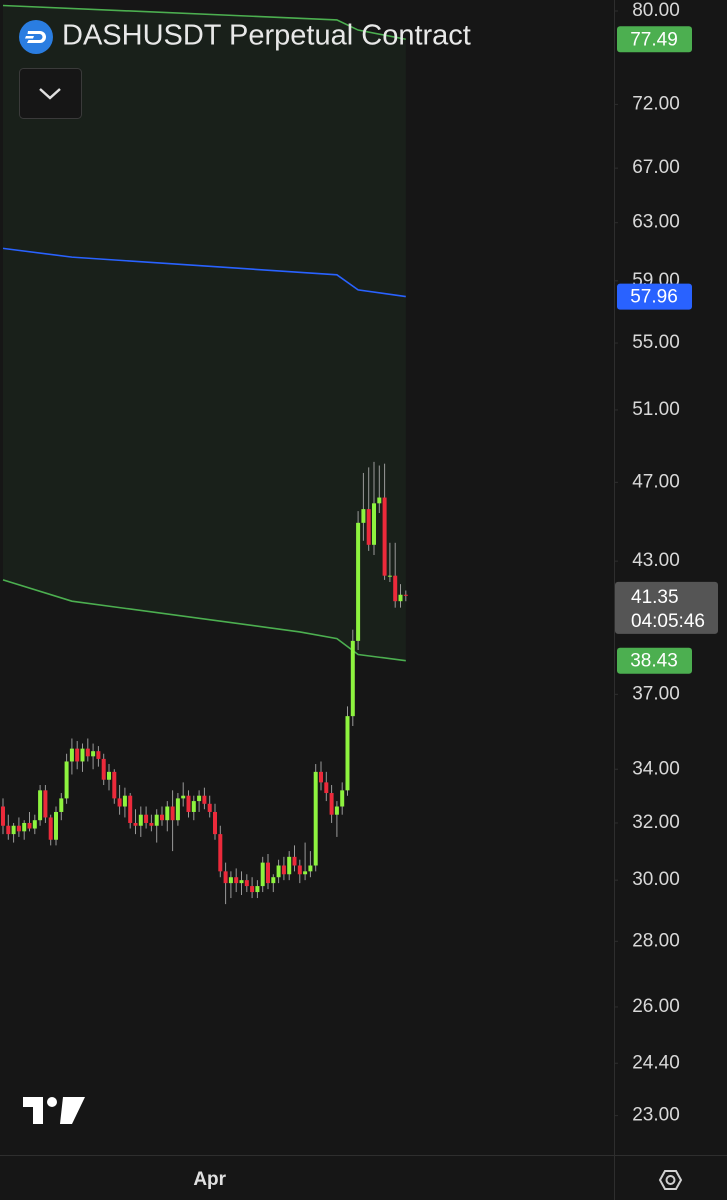 This screenshot has height=1200, width=727. What do you see at coordinates (656, 1062) in the screenshot?
I see `y-tick-label: 24.40` at bounding box center [656, 1062].